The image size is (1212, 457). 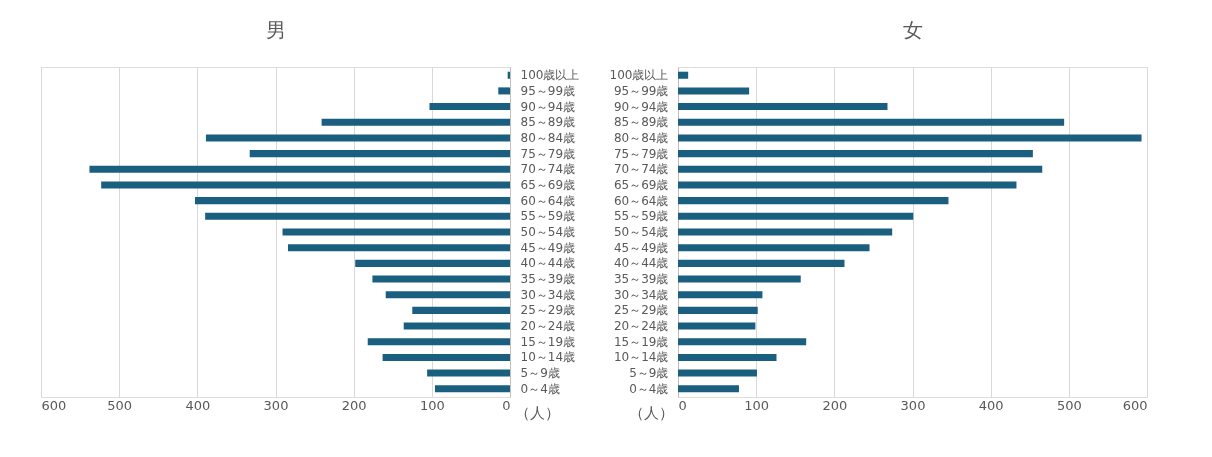 What do you see at coordinates (275, 30) in the screenshot?
I see `chart-title: 男` at bounding box center [275, 30].